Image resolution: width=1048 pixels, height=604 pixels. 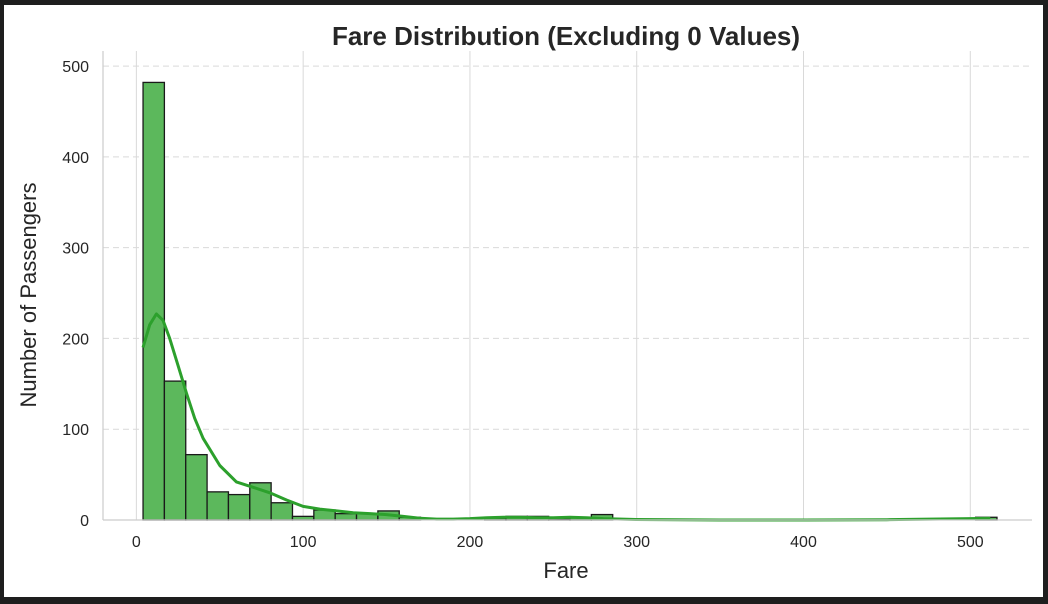 What do you see at coordinates (75, 430) in the screenshot?
I see `y-tick-label: 100` at bounding box center [75, 430].